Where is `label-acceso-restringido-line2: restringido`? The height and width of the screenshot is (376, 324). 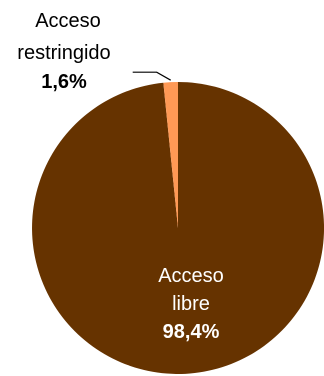 label-acceso-restringido-line2: restringido is located at coordinates (63, 53).